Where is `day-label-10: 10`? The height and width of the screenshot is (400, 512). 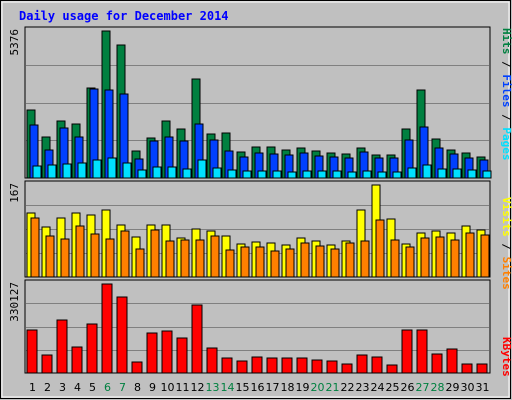 day-label-10: 10 is located at coordinates (168, 387).